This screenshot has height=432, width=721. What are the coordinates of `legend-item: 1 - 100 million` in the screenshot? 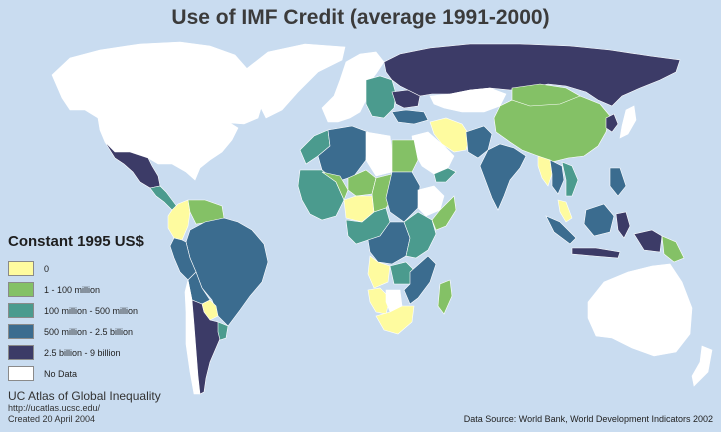 It's located at (76, 289).